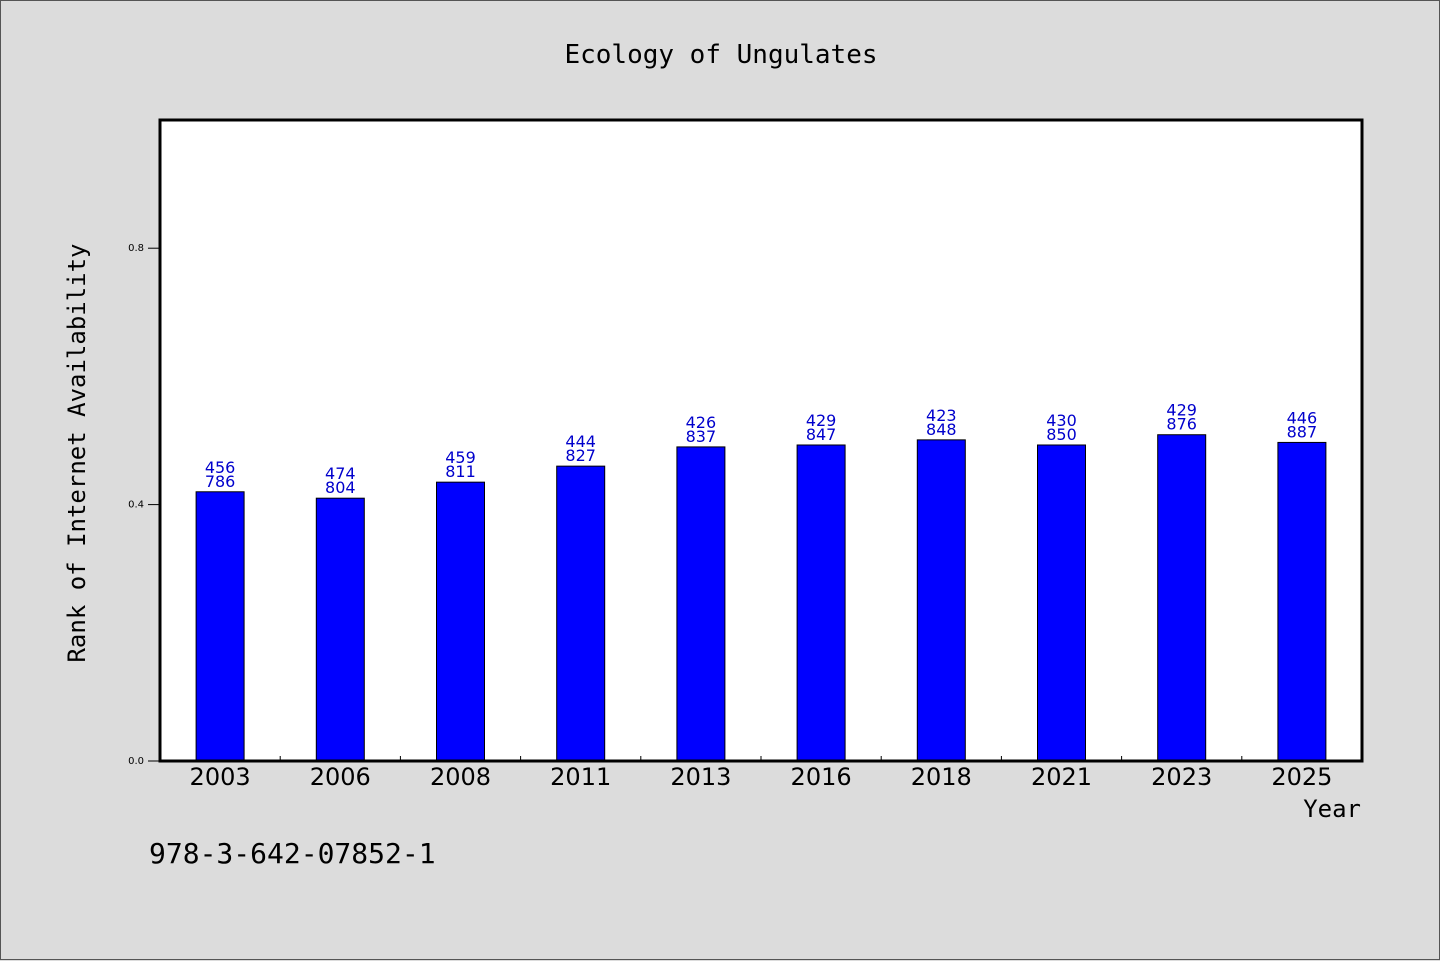  I want to click on bar-2008, so click(460, 621).